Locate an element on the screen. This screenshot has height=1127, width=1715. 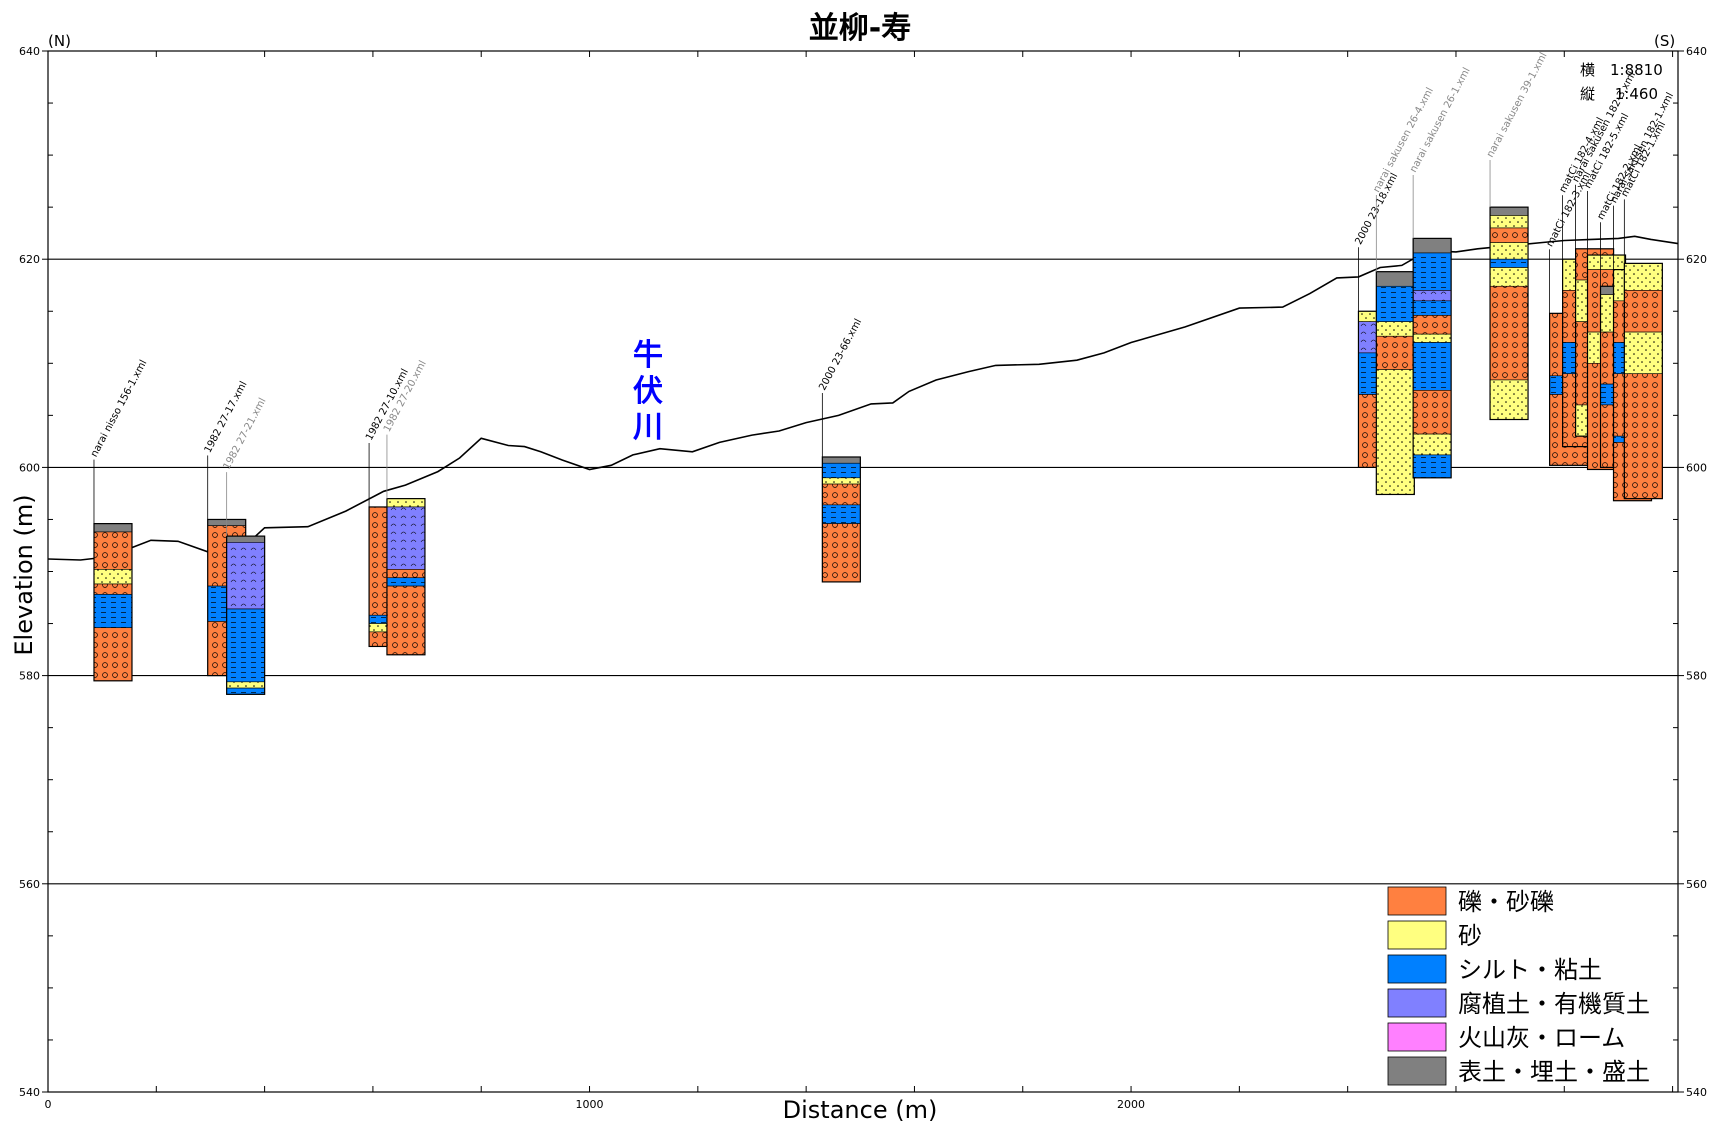
river-char: 牛 is located at coordinates (648, 355).